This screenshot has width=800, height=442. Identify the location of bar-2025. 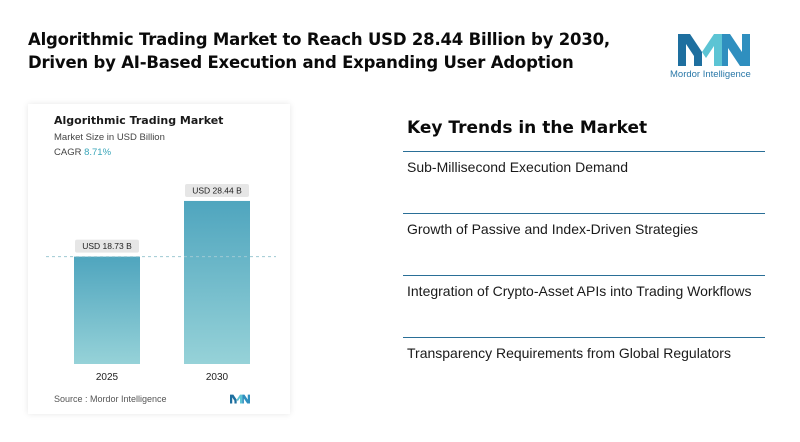
(107, 310).